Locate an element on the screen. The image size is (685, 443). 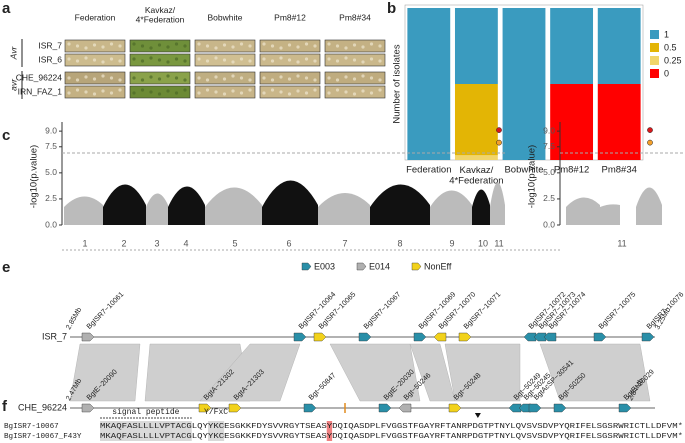
legend-label: 0.5 is located at coordinates (670, 47).